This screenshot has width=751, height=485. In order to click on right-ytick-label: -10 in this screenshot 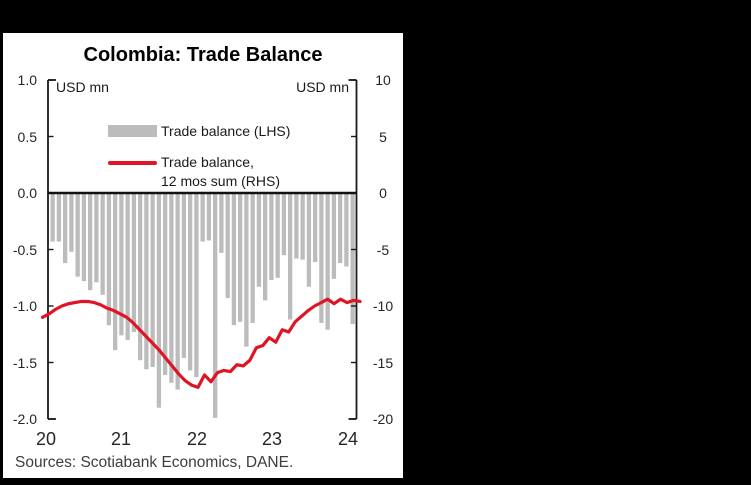, I will do `click(383, 306)`.